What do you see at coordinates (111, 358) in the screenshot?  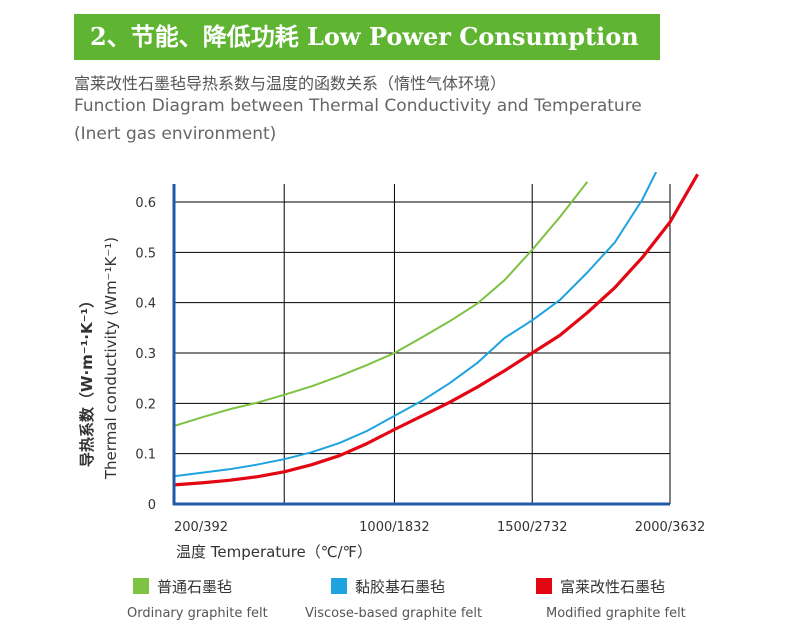 I see `y-axis-label-en: Thermal conductivity (Wm⁻¹K⁻¹)` at bounding box center [111, 358].